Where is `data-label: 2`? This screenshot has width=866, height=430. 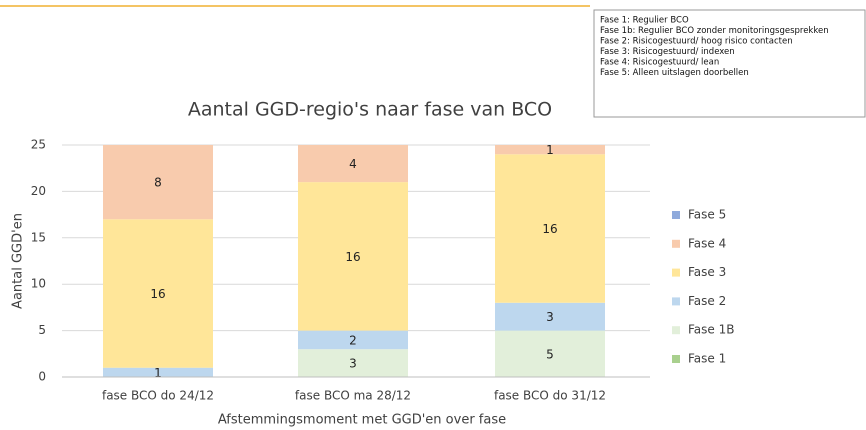 data-label: 2 is located at coordinates (353, 340).